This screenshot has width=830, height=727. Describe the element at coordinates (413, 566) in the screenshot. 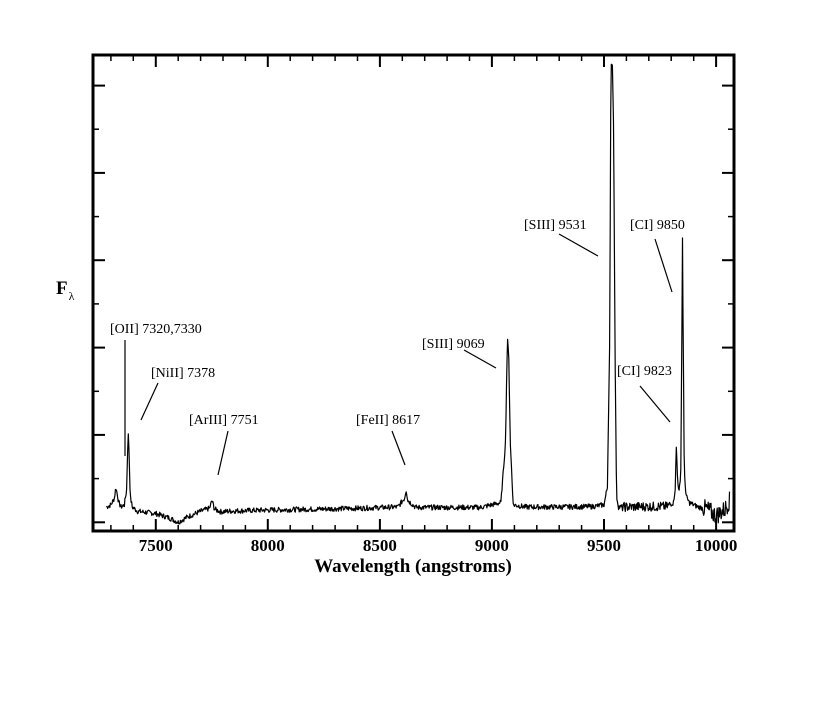

I see `x-axis-title: Wavelength (angstroms)` at that location.